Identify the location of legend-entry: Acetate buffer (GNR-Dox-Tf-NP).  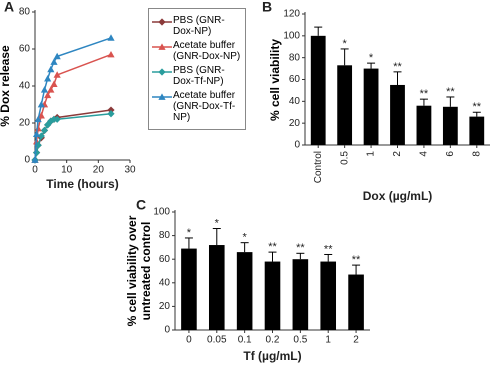
(197, 106).